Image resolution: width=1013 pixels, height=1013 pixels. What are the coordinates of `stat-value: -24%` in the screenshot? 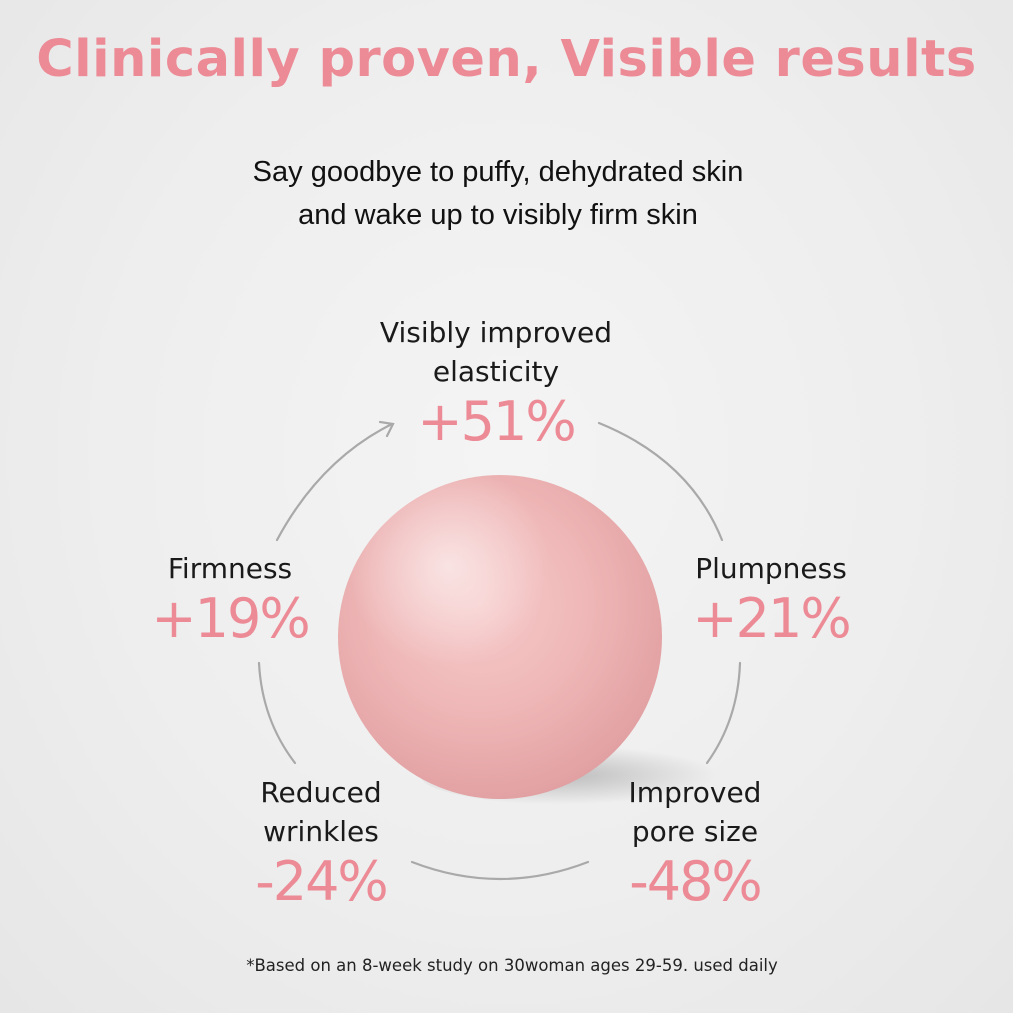 It's located at (322, 881).